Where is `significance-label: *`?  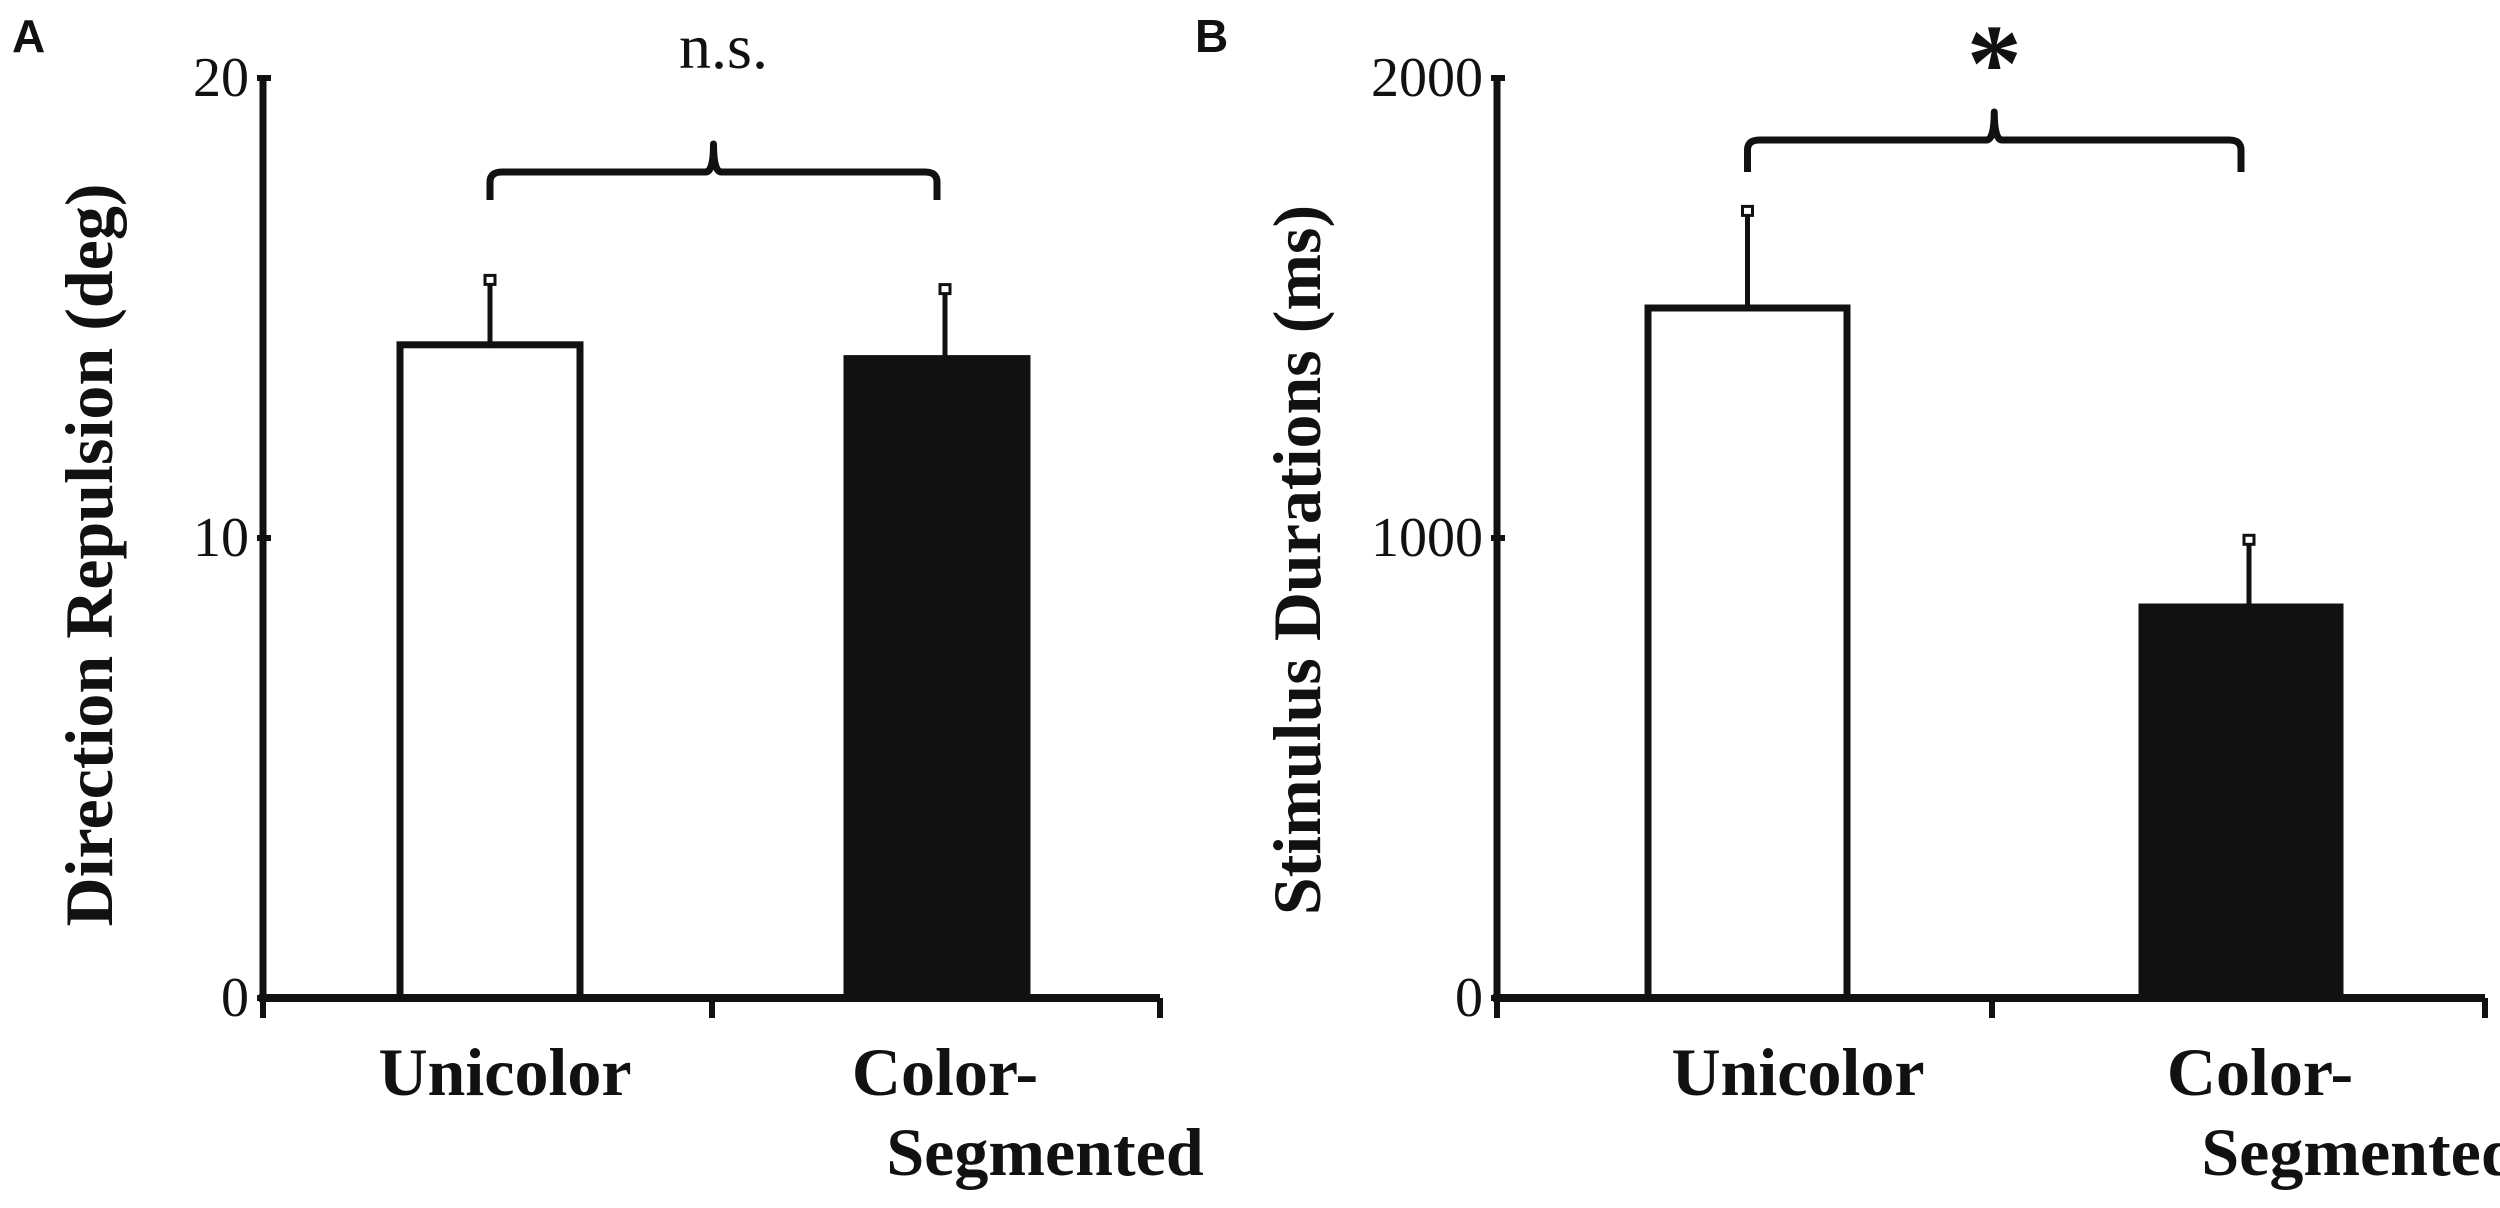
significance-label: * is located at coordinates (1994, 63).